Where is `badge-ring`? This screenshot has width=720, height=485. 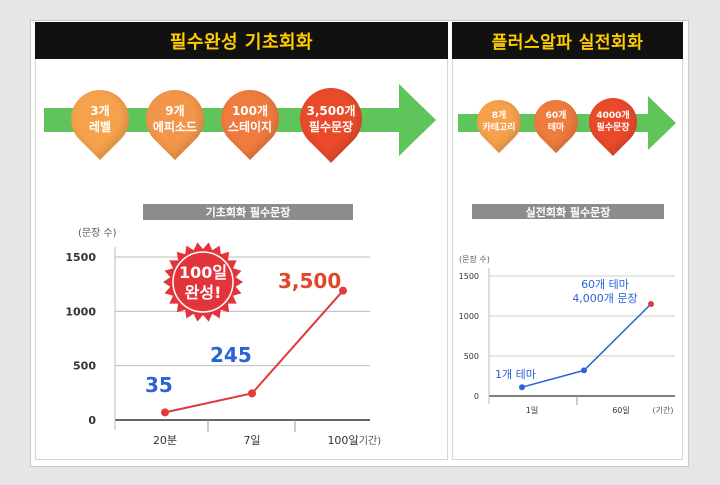 badge-ring is located at coordinates (203, 282).